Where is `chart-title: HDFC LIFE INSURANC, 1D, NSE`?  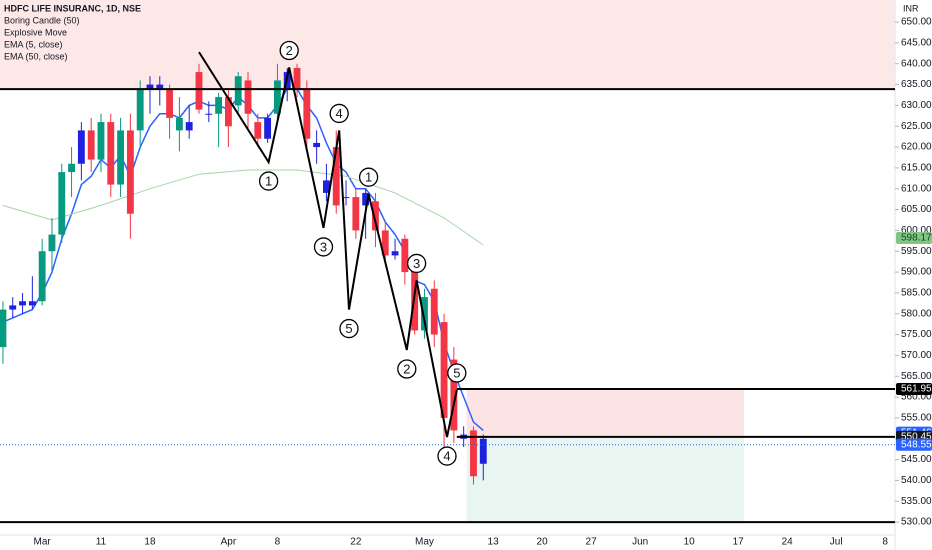
chart-title: HDFC LIFE INSURANC, 1D, NSE is located at coordinates (72, 8).